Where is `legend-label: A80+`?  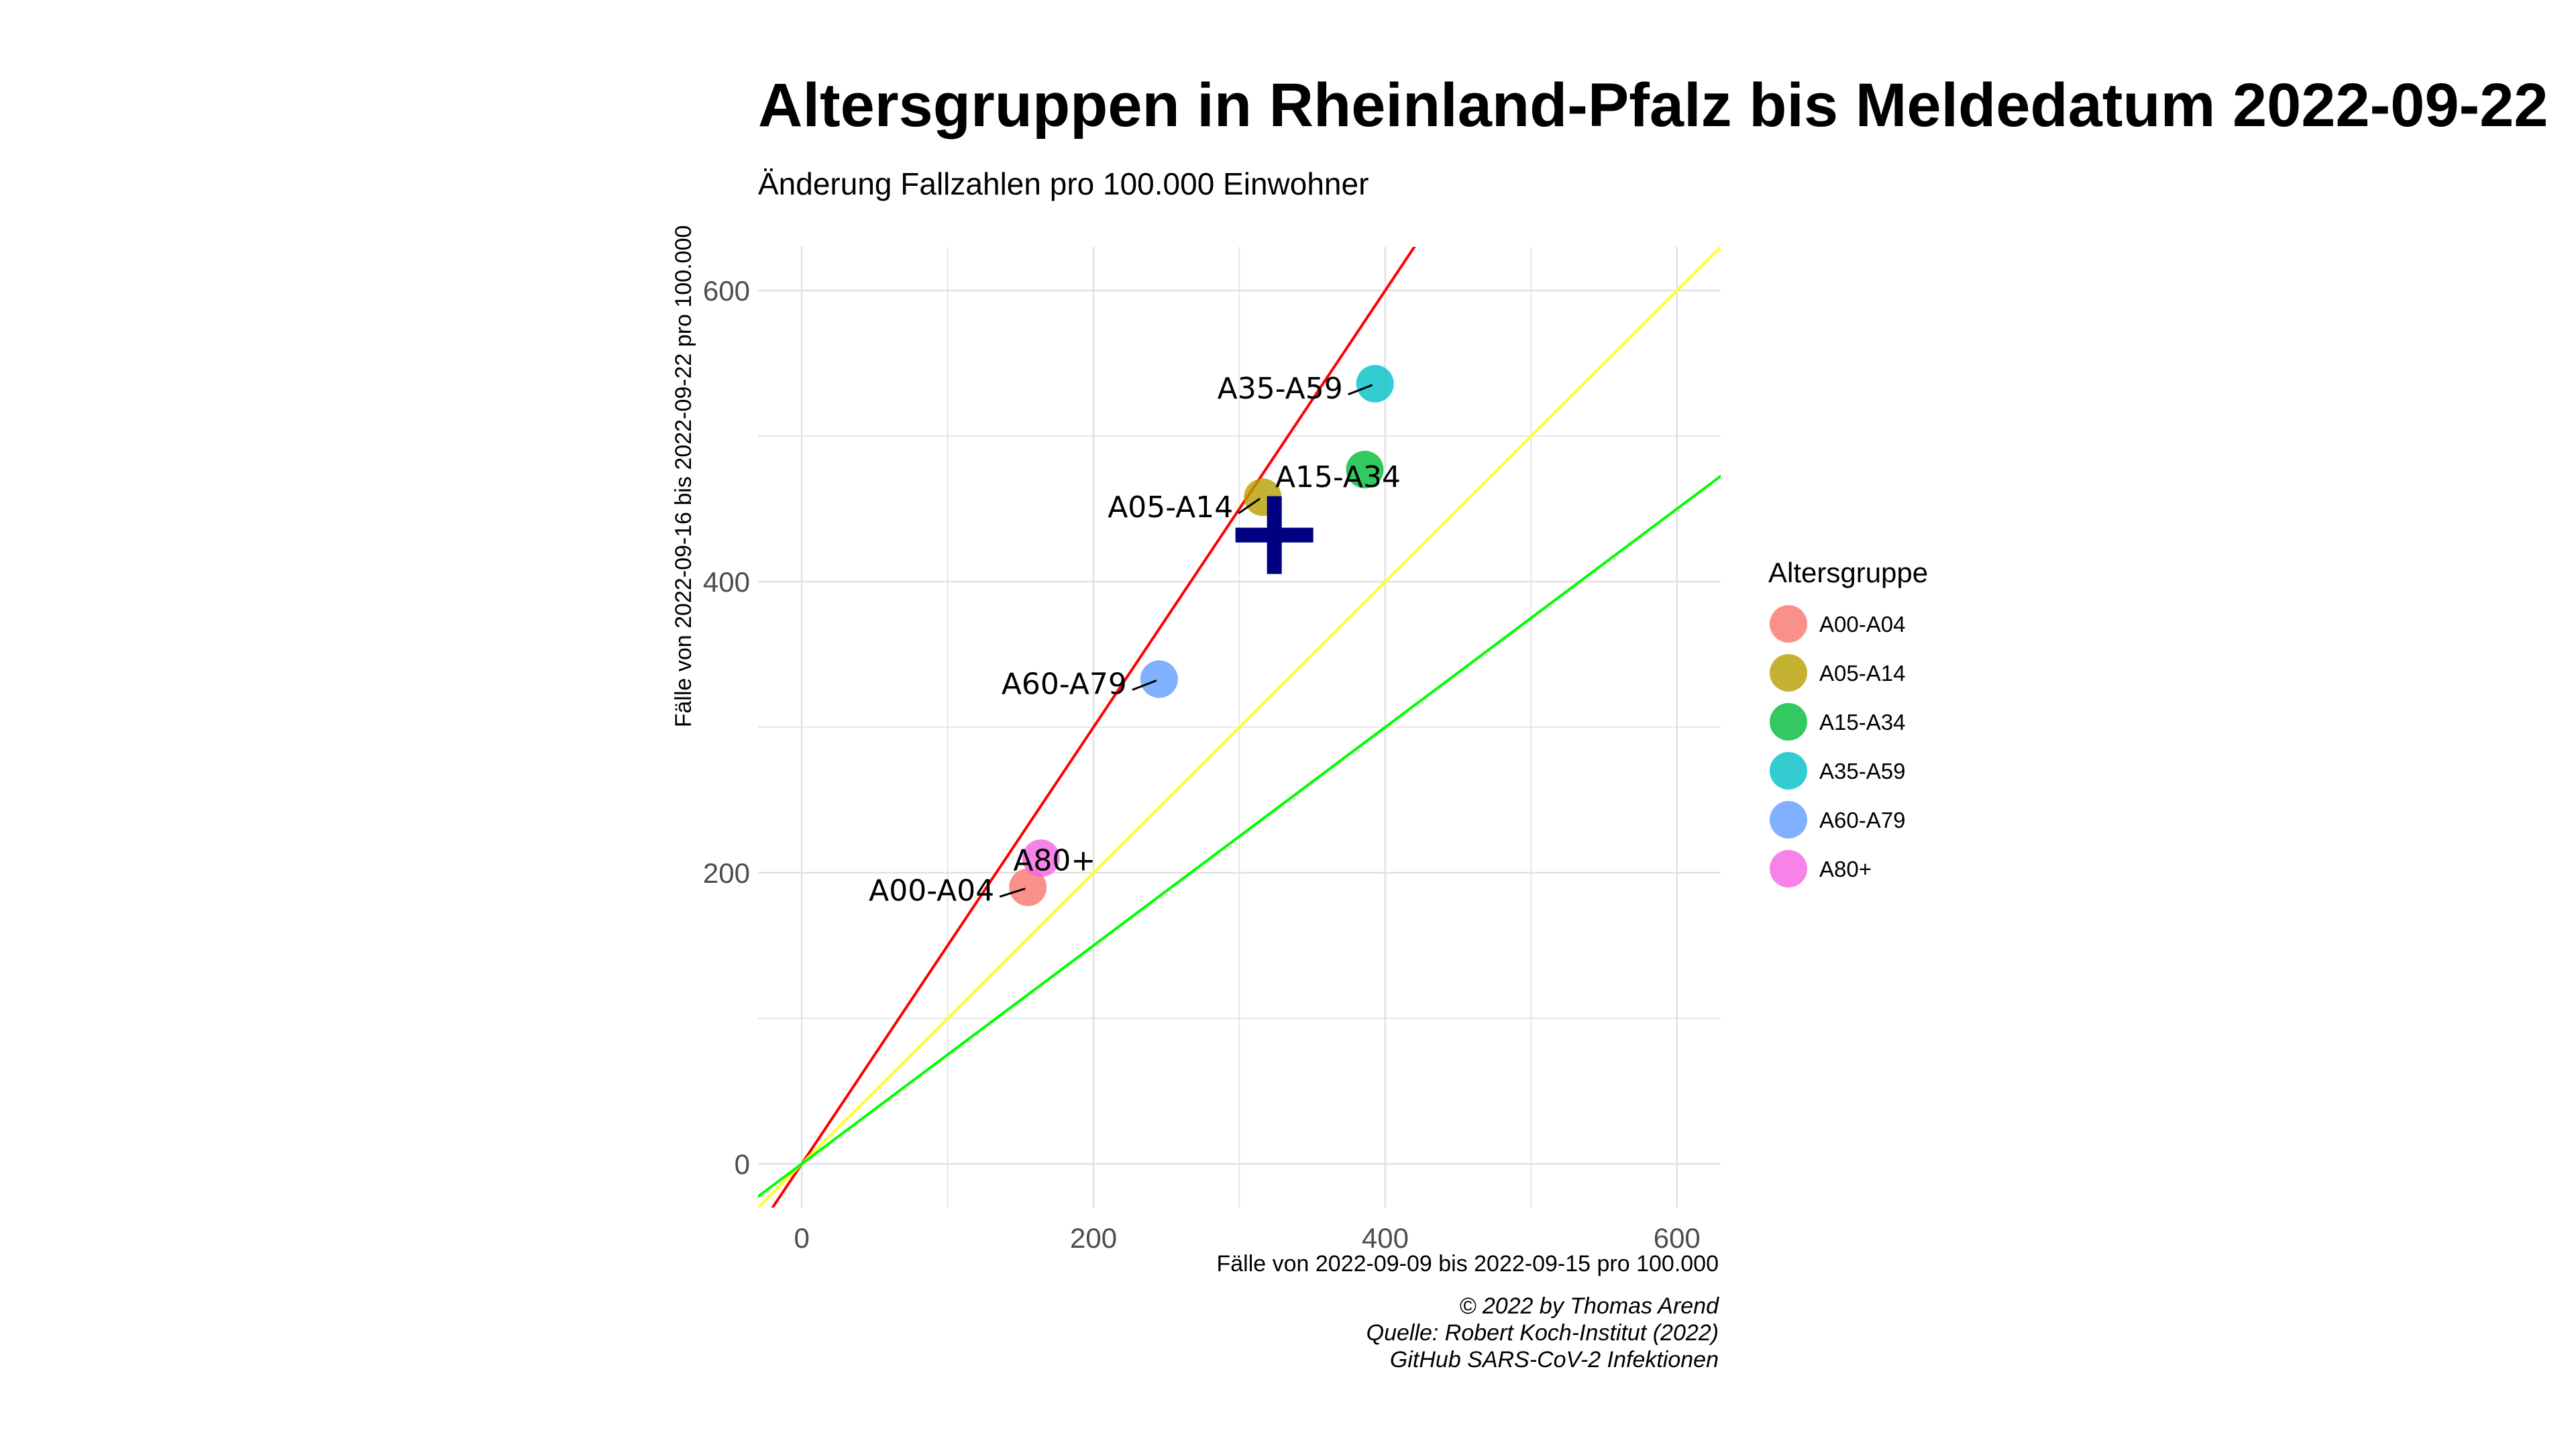
legend-label: A80+ is located at coordinates (1845, 869).